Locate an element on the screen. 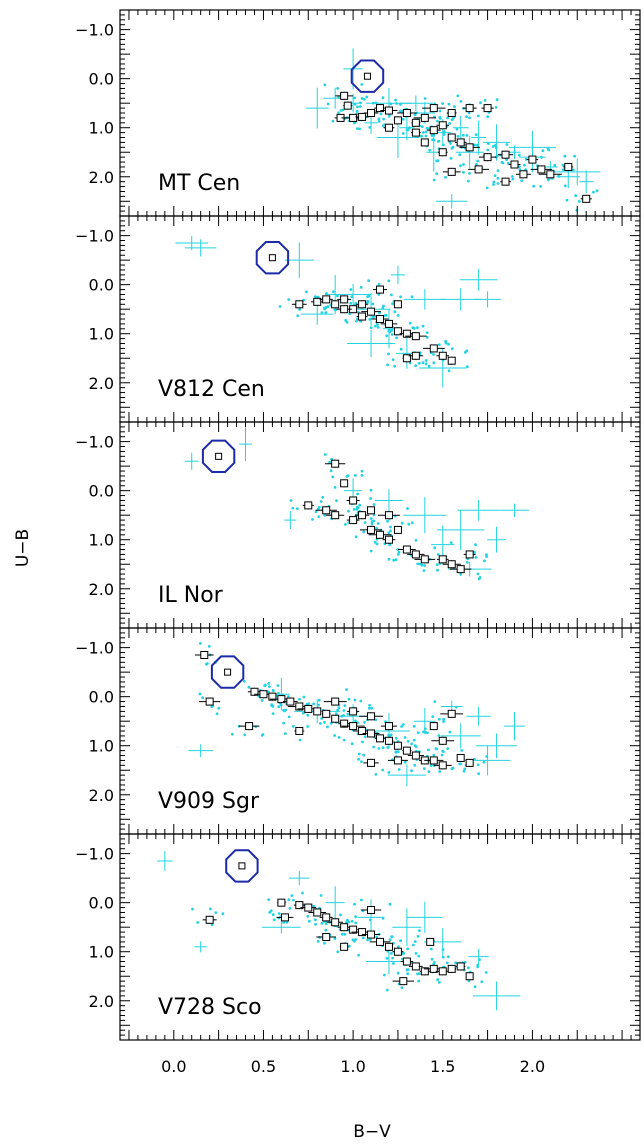 The width and height of the screenshot is (644, 1148). comparison-star-cloud is located at coordinates (339, 931).